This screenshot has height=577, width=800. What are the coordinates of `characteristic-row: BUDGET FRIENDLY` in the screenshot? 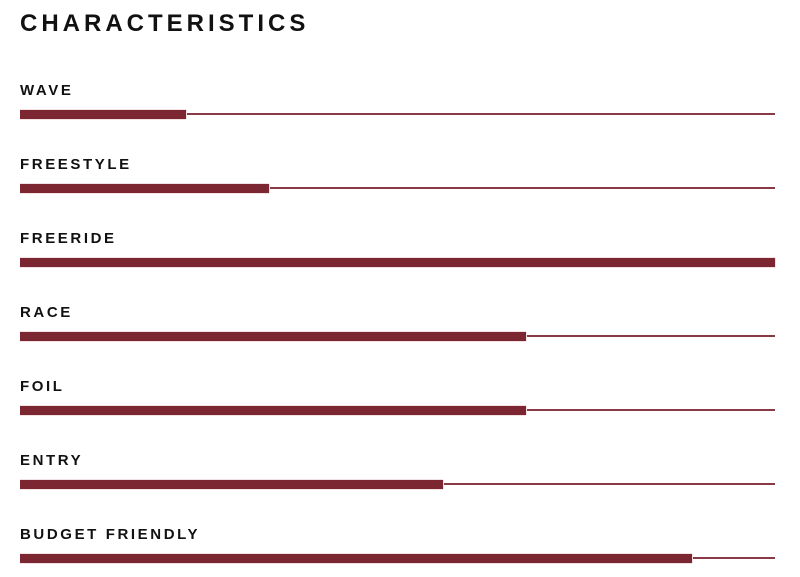 It's located at (397, 544).